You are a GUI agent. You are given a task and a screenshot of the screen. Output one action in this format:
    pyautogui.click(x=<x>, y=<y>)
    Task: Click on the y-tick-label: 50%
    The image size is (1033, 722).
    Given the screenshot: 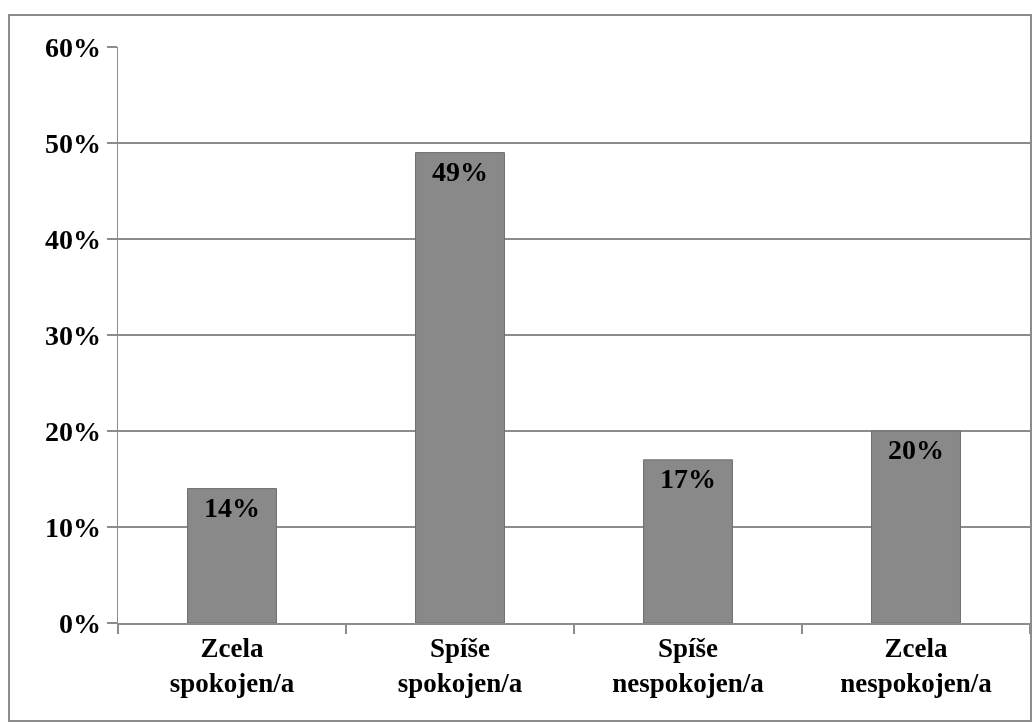 What is the action you would take?
    pyautogui.click(x=72, y=143)
    